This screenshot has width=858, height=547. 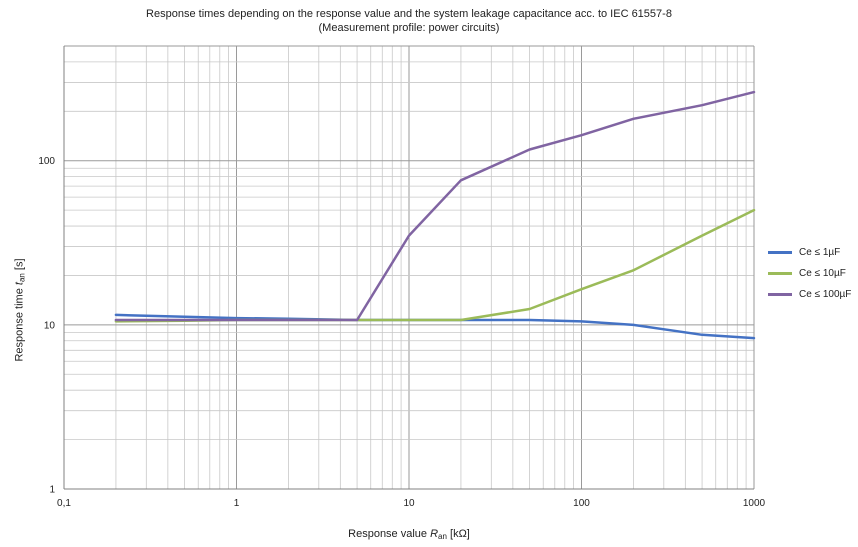 What do you see at coordinates (825, 294) in the screenshot?
I see `legend-label: Ce ≤ 100µF` at bounding box center [825, 294].